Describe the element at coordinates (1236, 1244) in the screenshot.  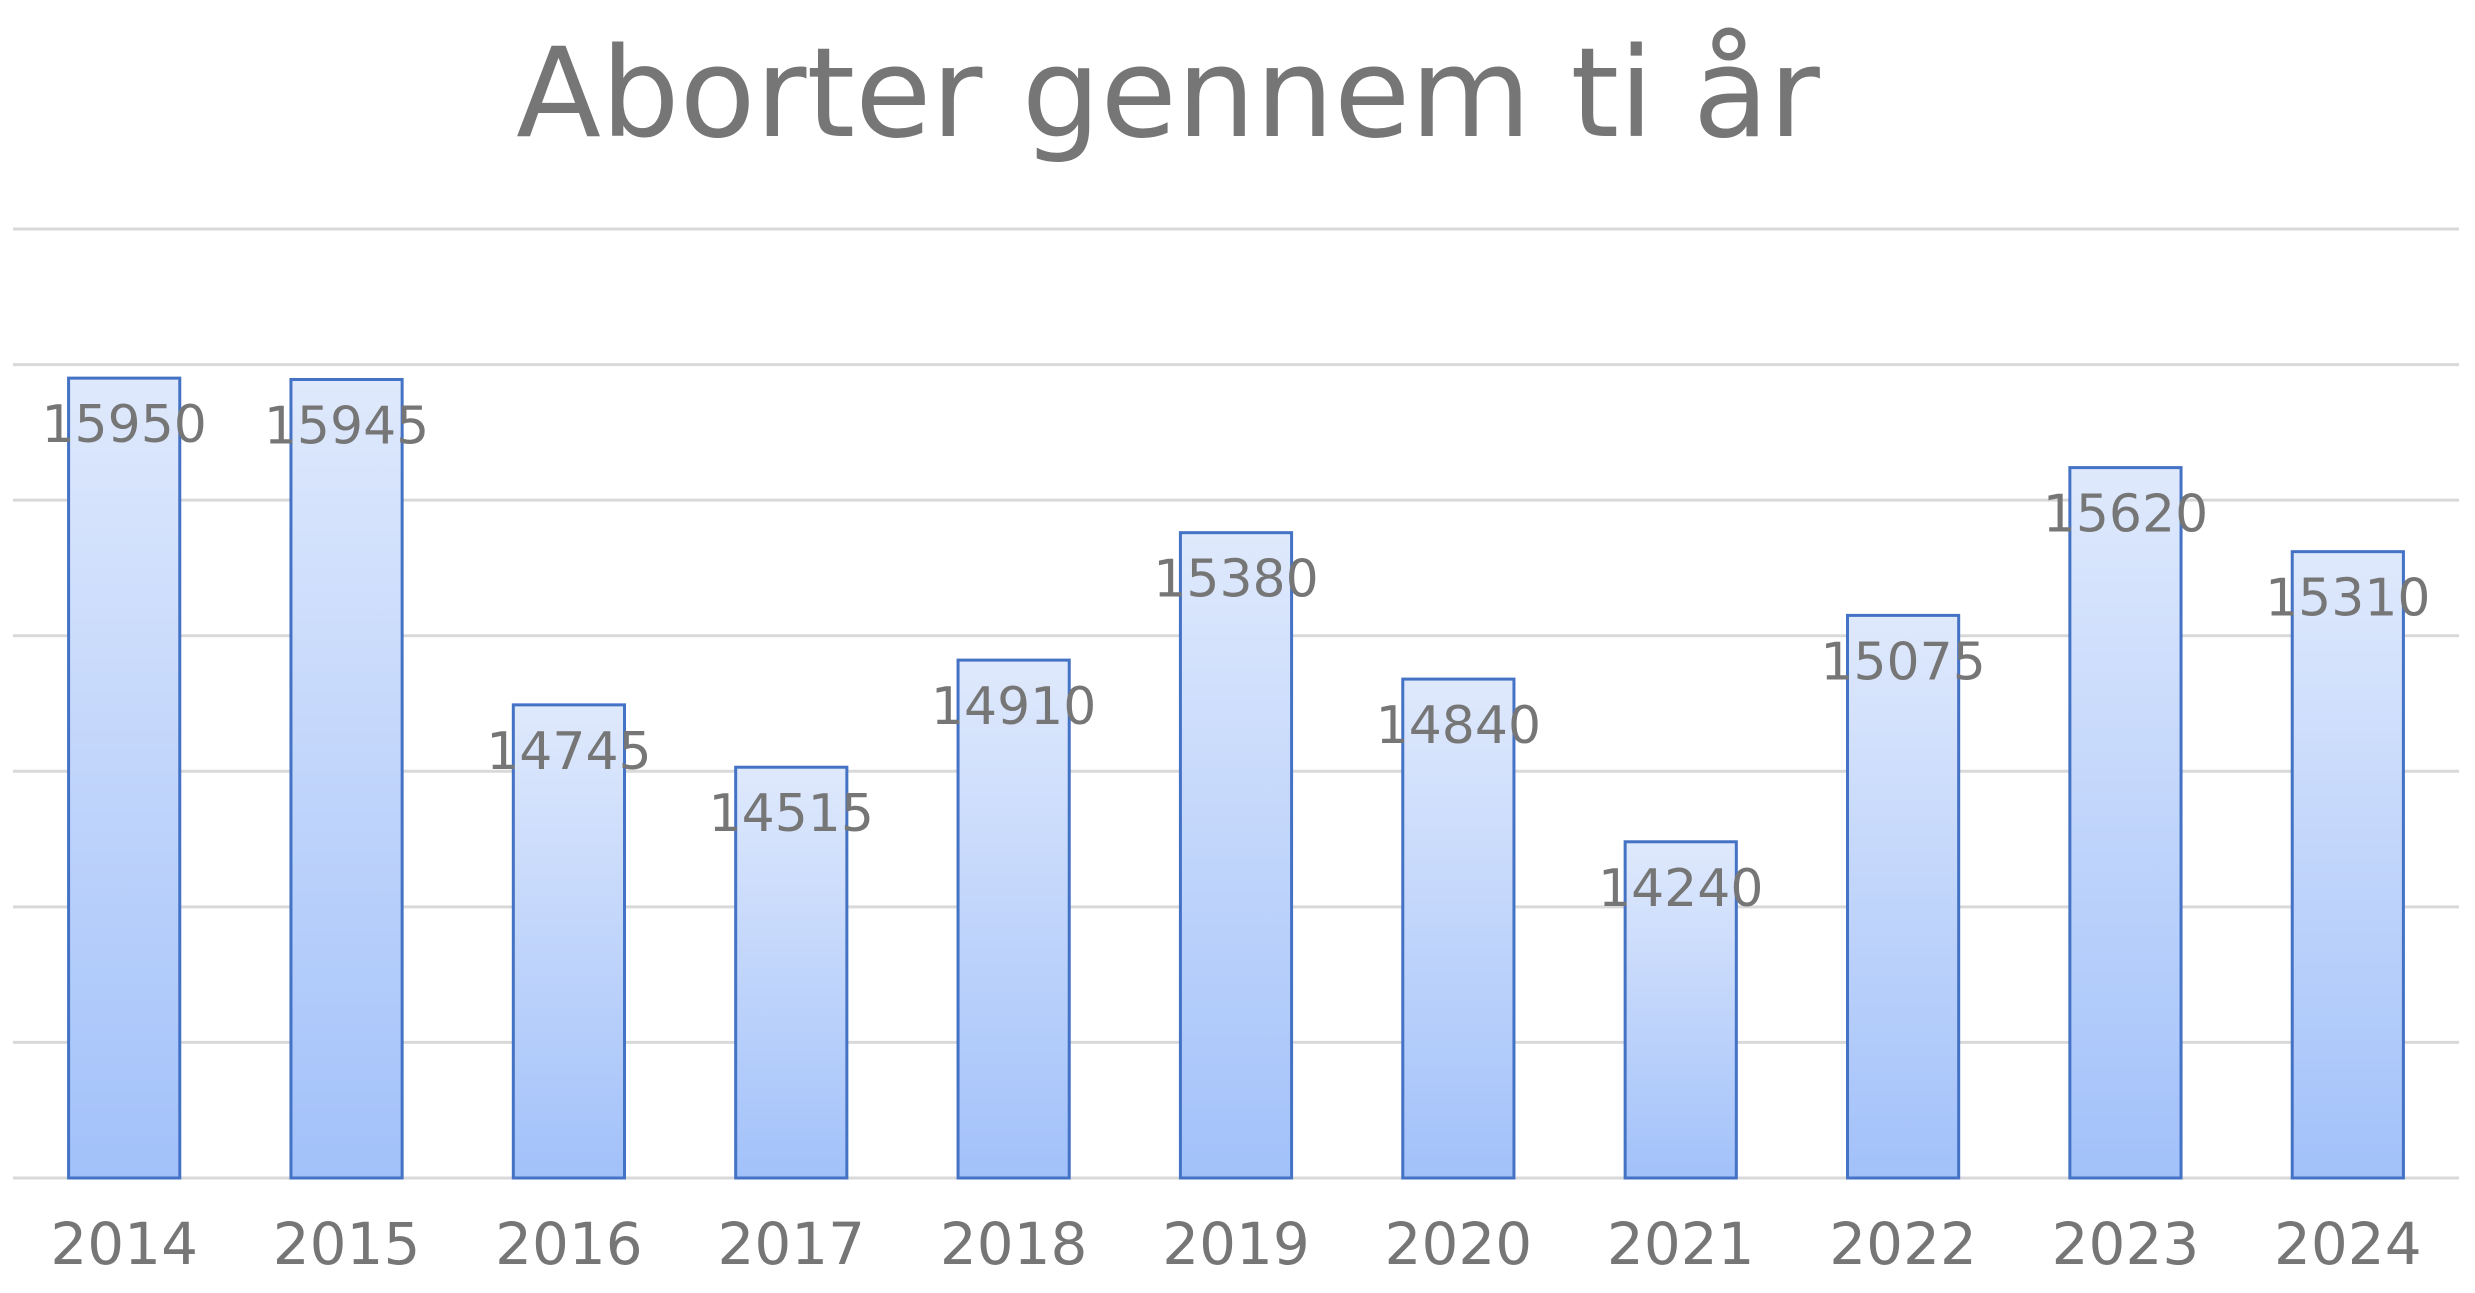
I see `x-tick-label: 2019` at that location.